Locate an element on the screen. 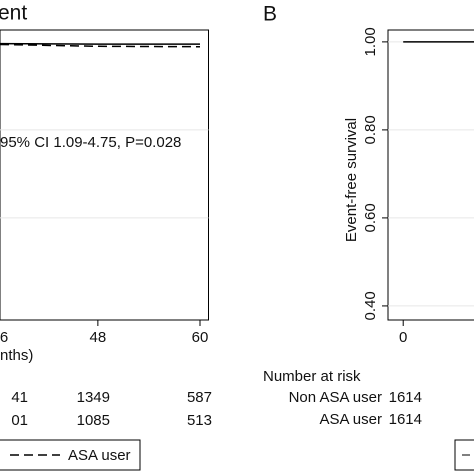 This screenshot has height=474, width=474. risk-count: 513 is located at coordinates (199, 420).